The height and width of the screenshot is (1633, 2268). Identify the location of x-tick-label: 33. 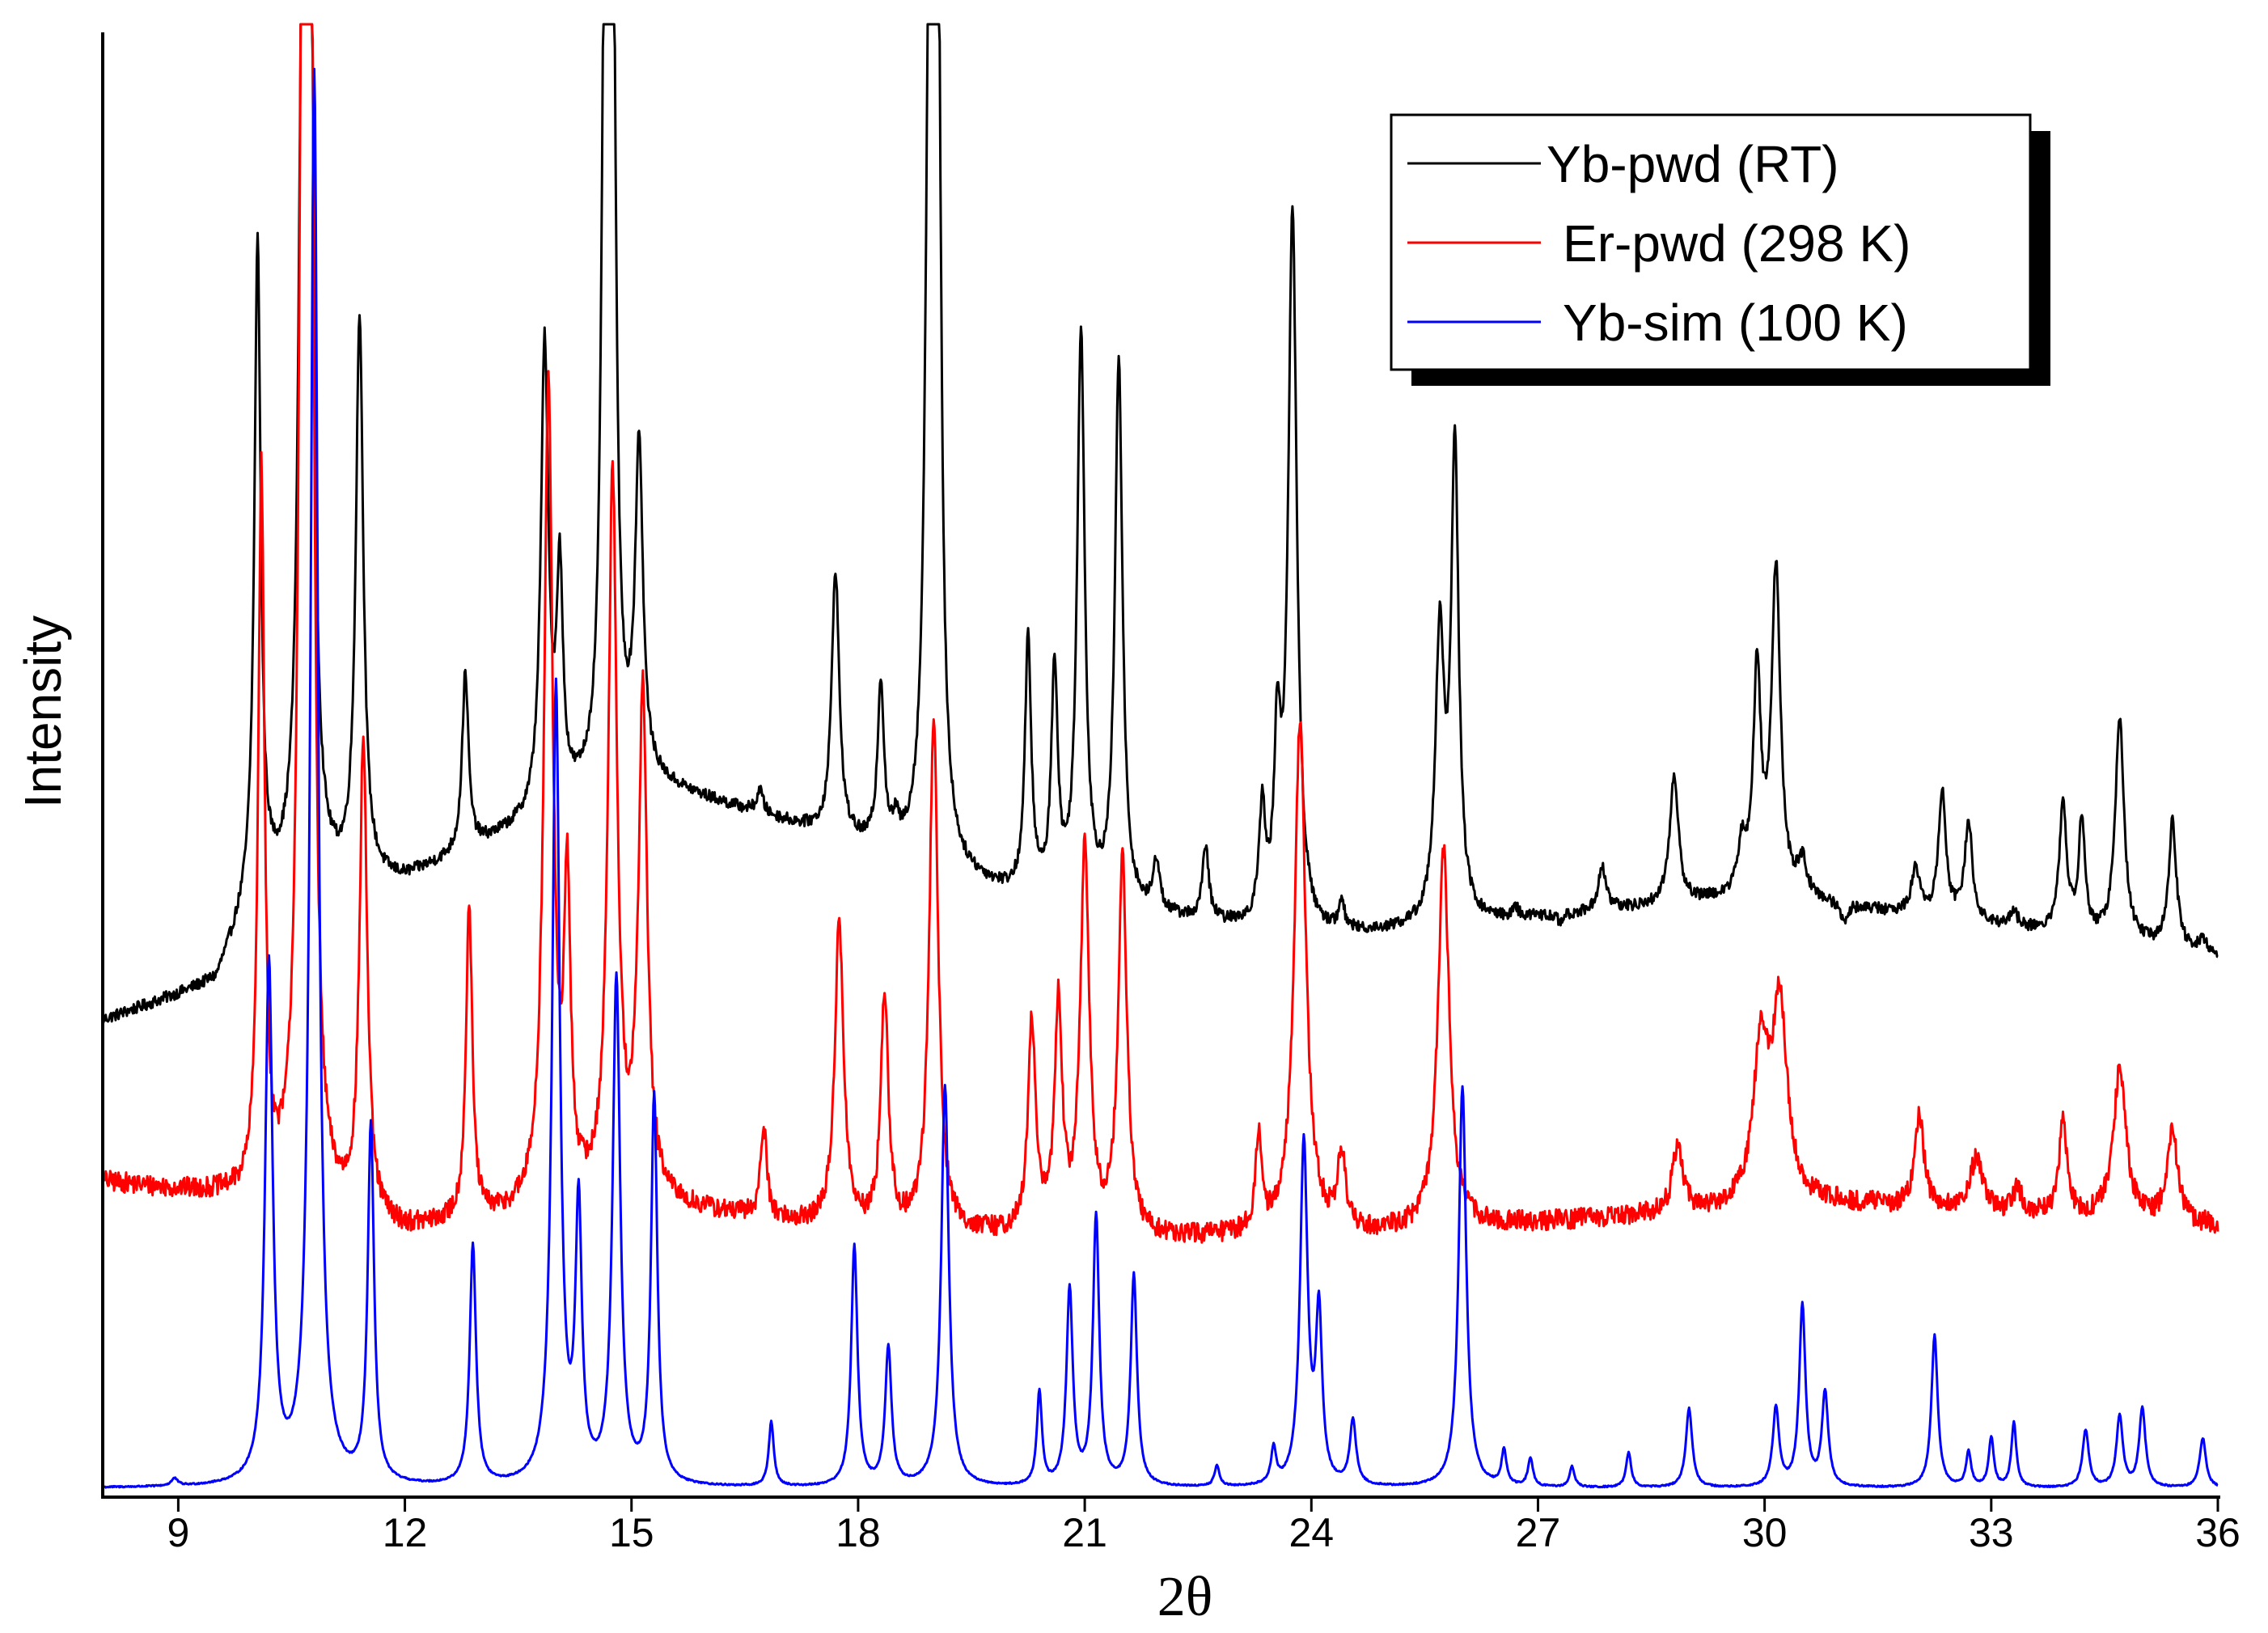
(1992, 1532).